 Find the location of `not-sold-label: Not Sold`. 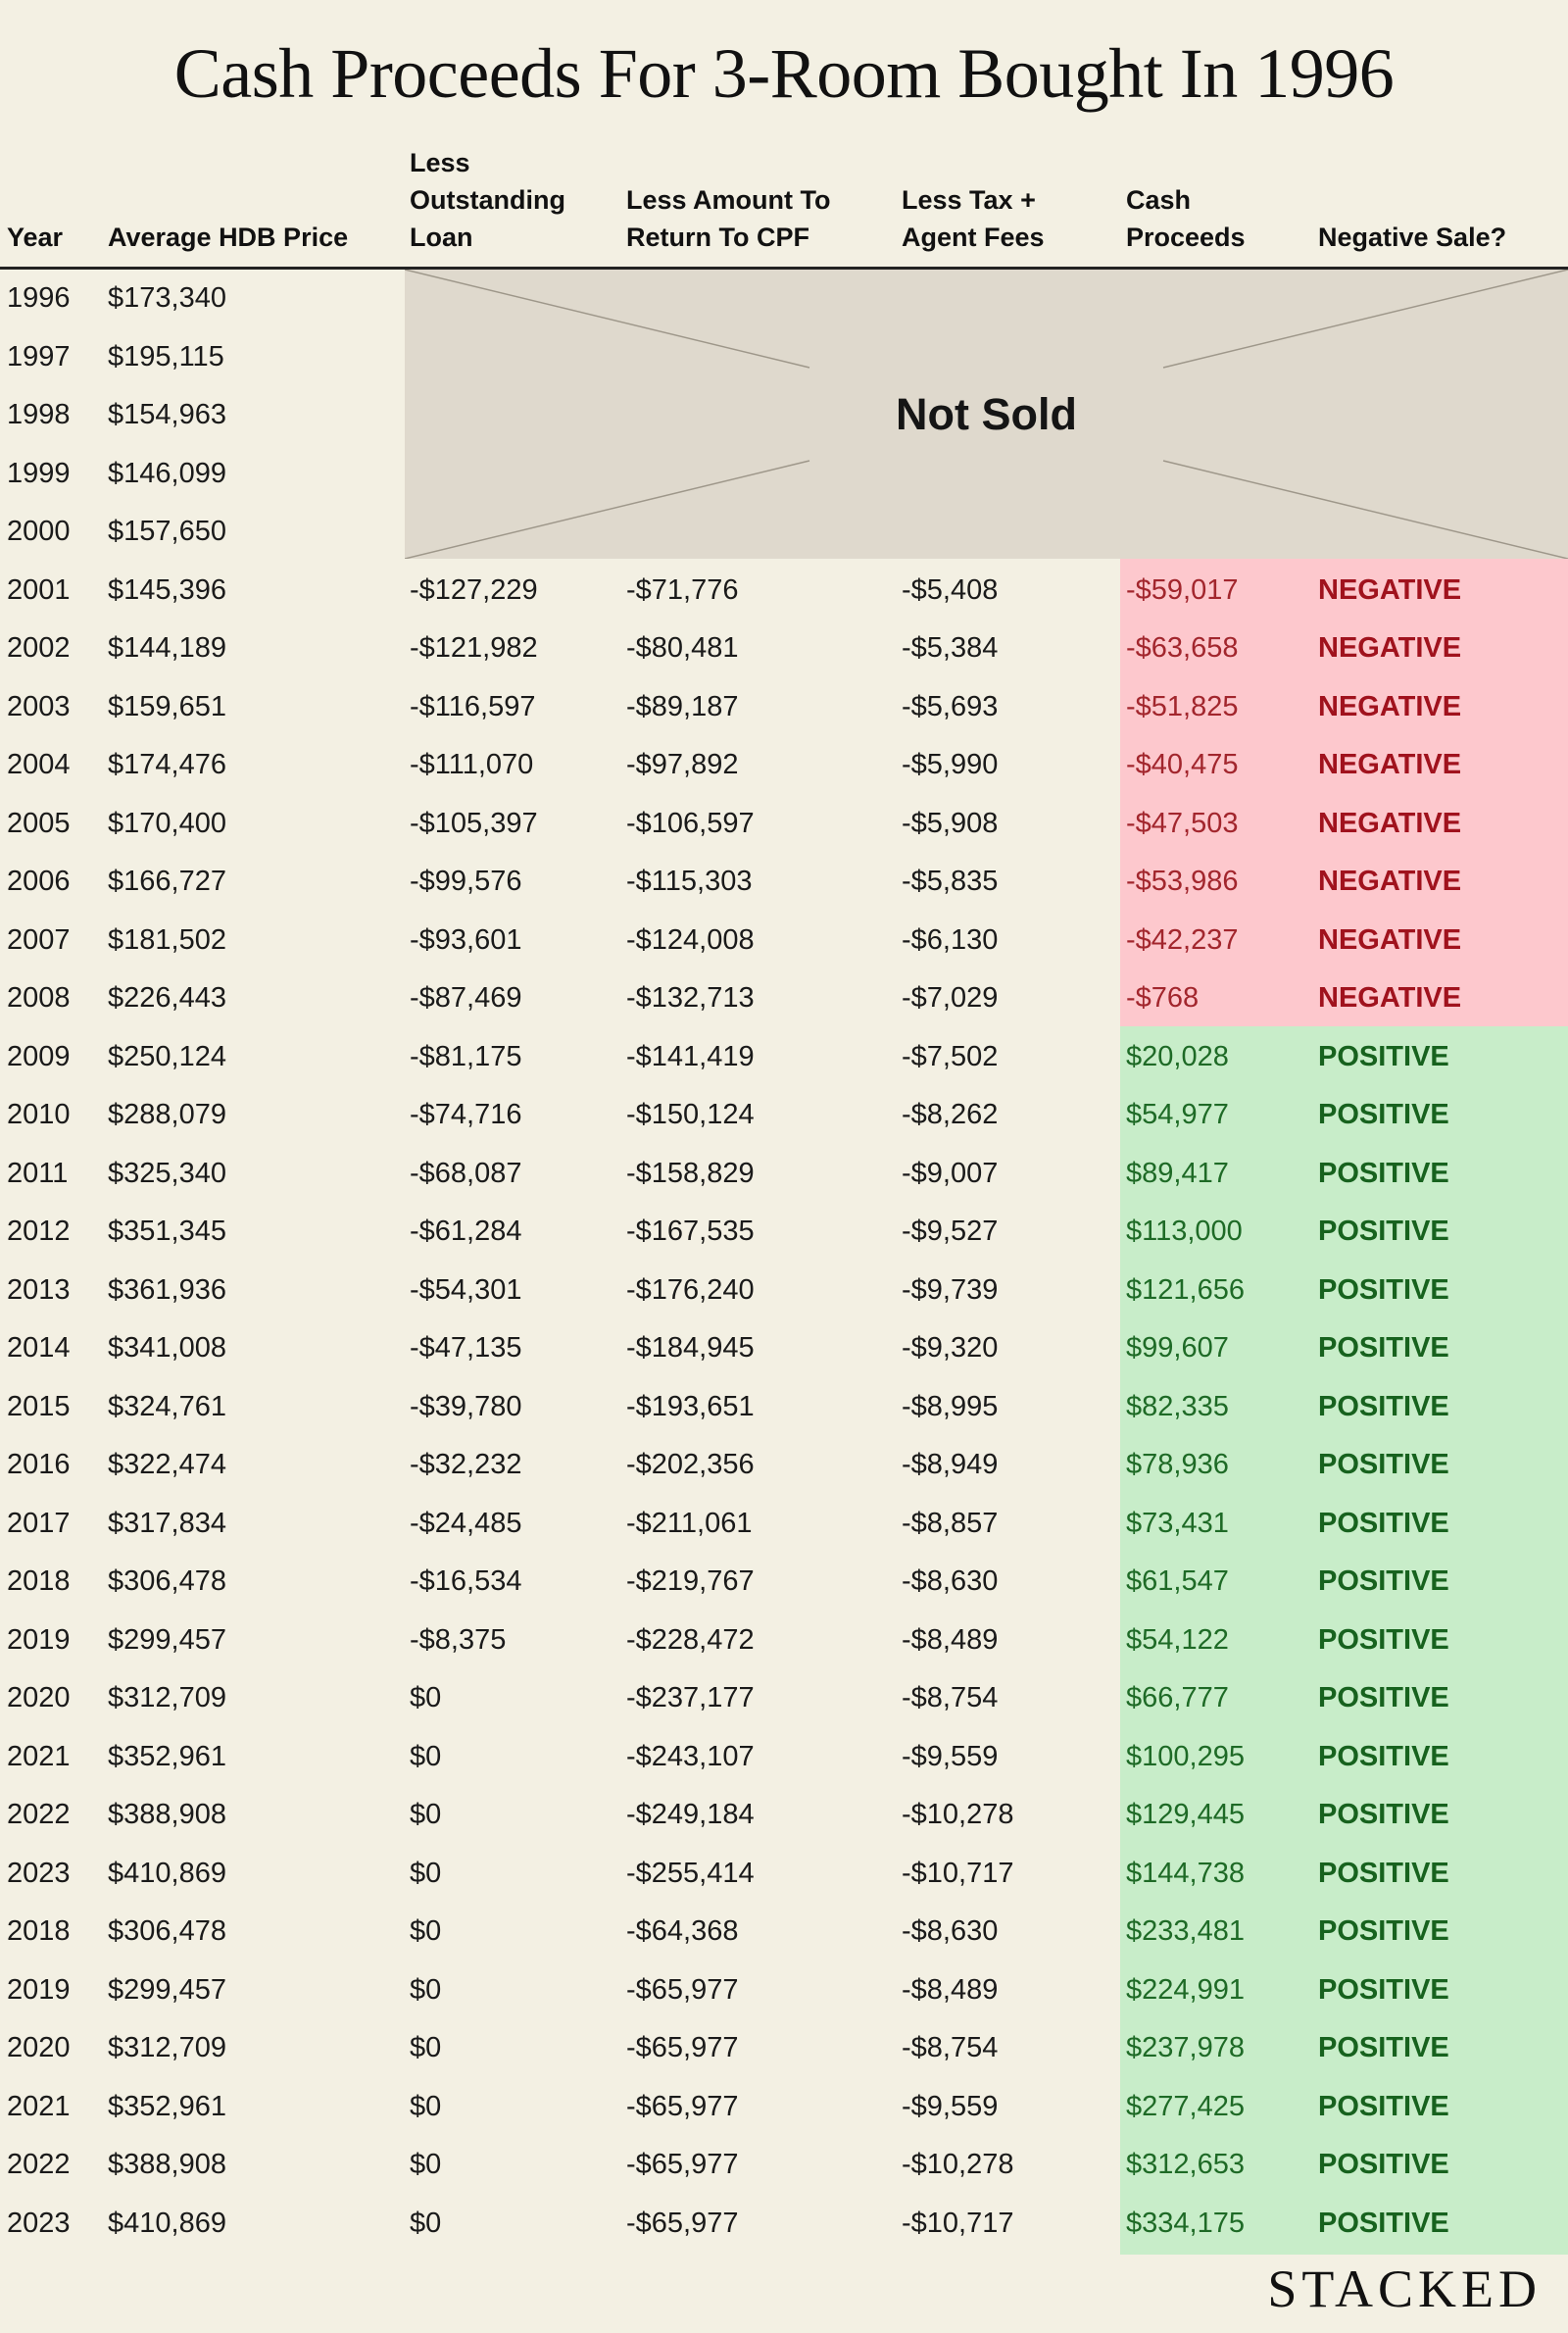

not-sold-label: Not Sold is located at coordinates (986, 413).